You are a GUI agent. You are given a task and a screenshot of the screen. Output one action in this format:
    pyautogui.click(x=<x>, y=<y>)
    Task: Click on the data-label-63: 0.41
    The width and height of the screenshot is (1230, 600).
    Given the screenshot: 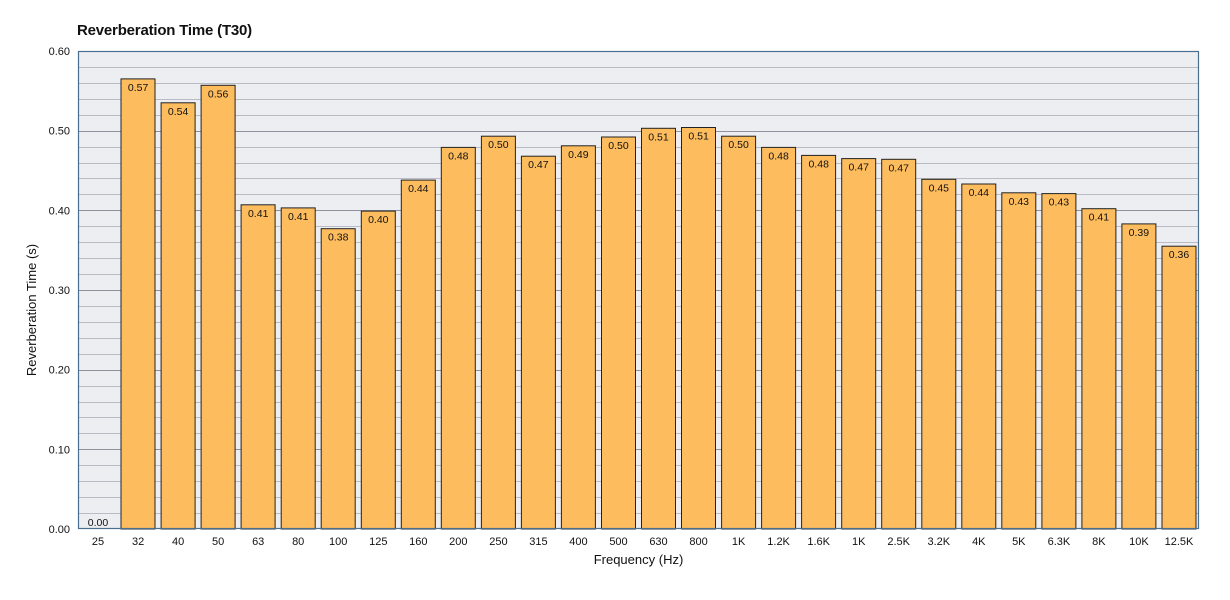 What is the action you would take?
    pyautogui.click(x=258, y=214)
    